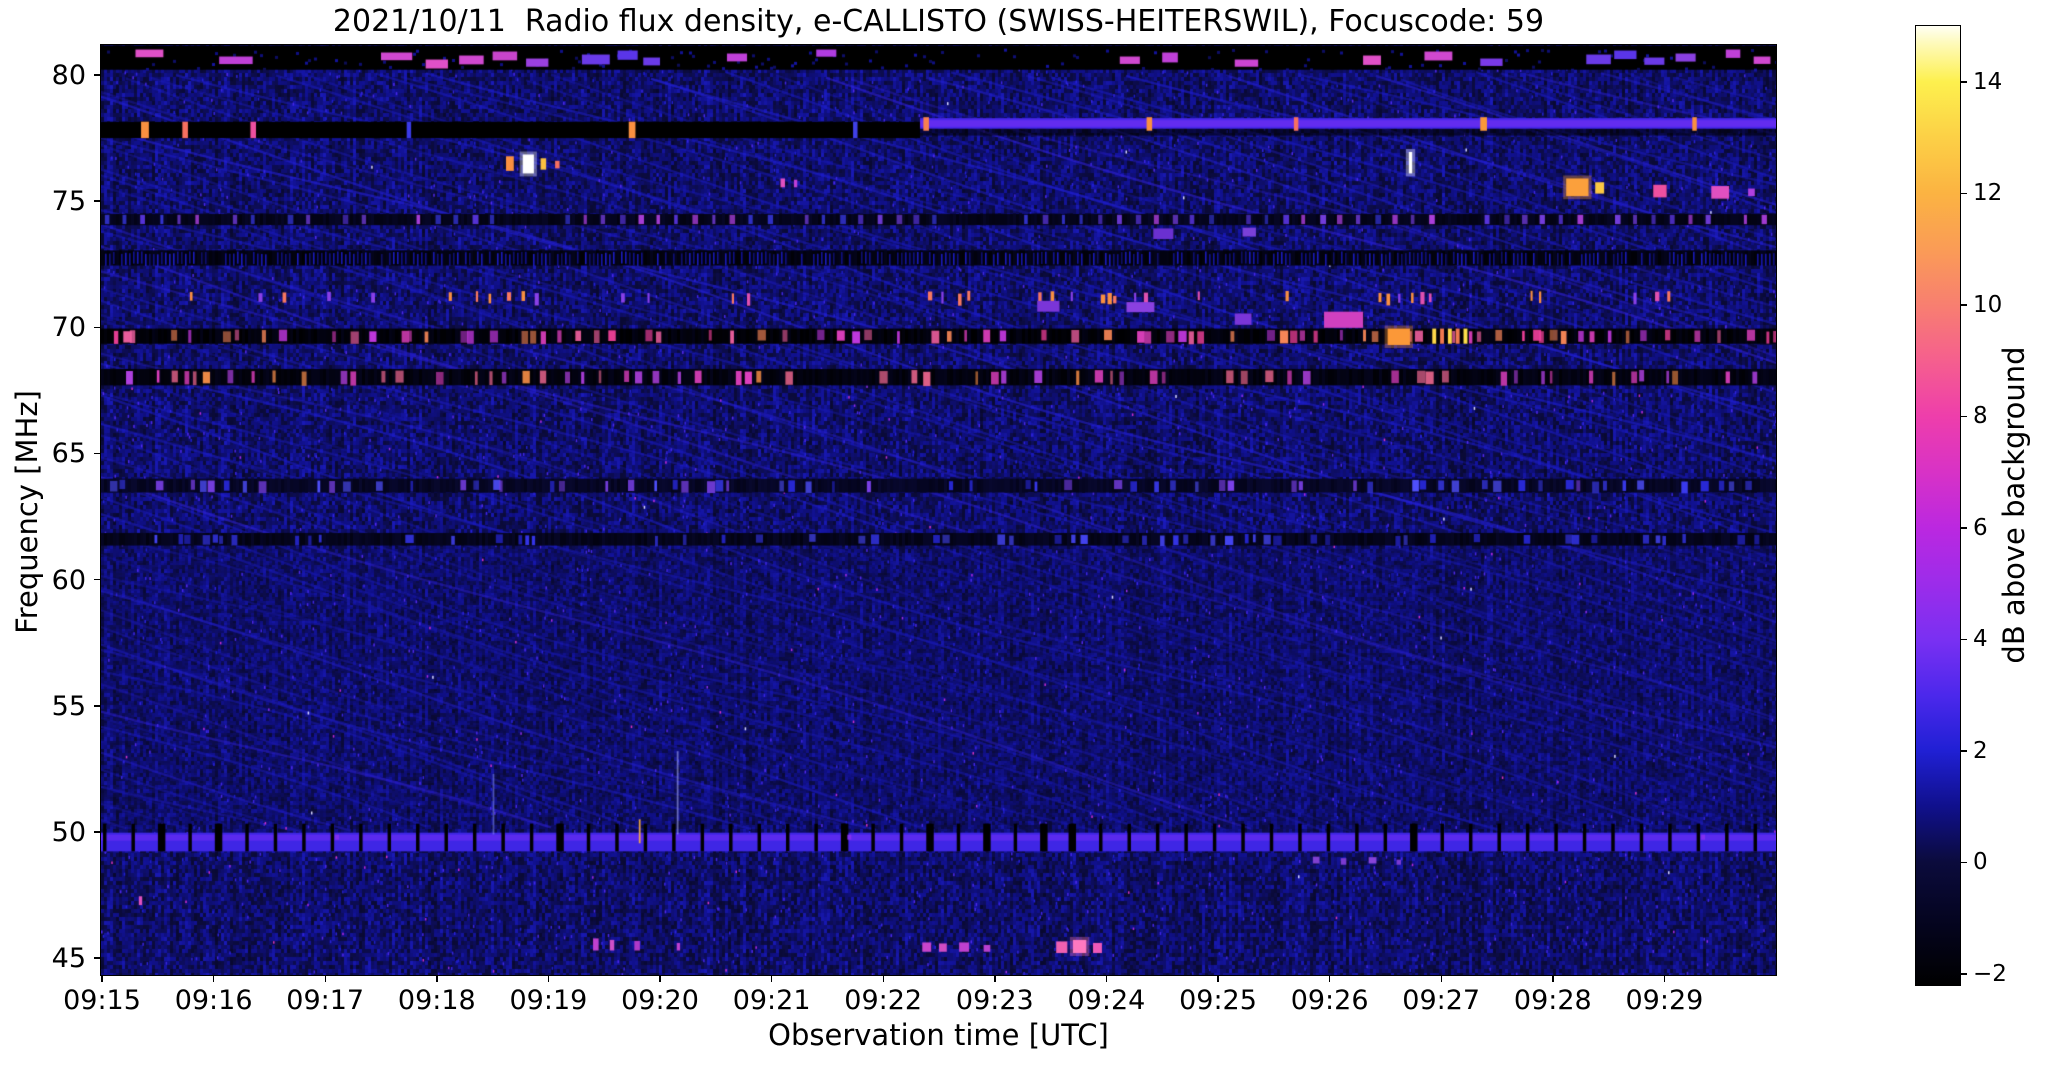 This screenshot has height=1067, width=2047. I want to click on x-tick-label: 09:23, so click(994, 1000).